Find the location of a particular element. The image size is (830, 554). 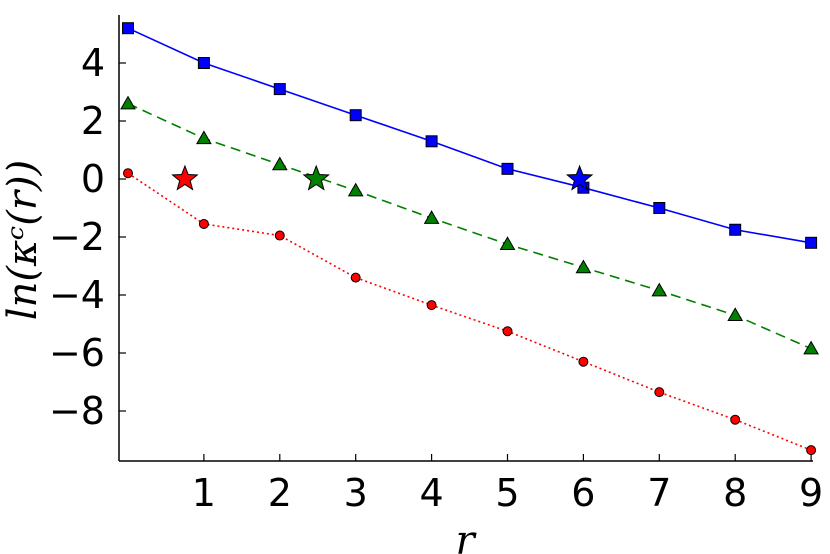

x-axis-label: r is located at coordinates (466, 536).